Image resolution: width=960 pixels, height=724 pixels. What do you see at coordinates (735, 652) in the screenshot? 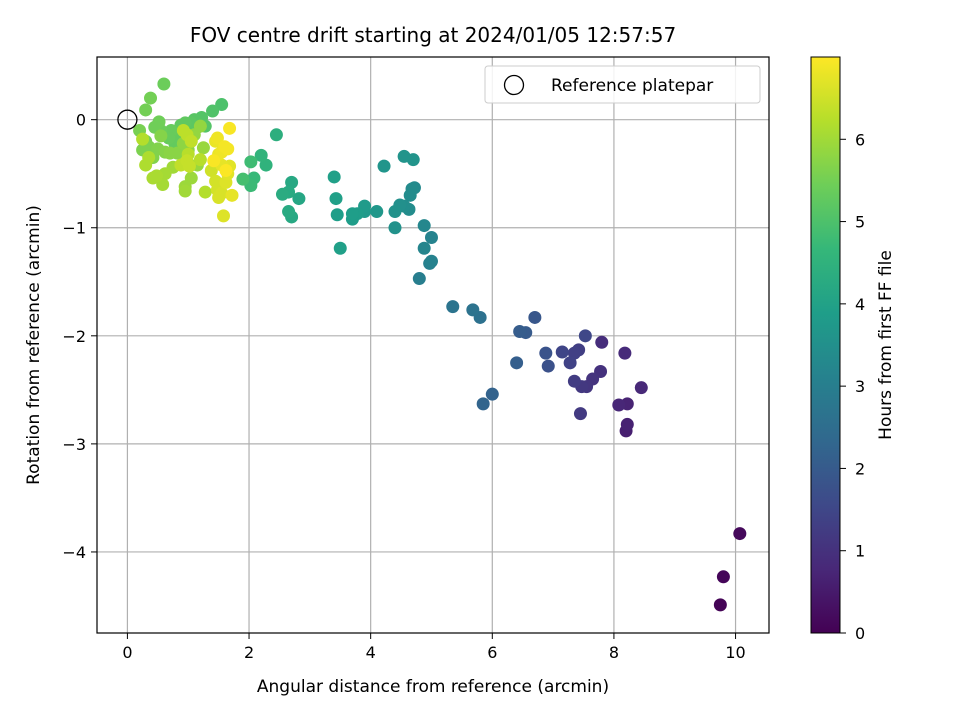
I see `x-tick-label: 10` at bounding box center [735, 652].